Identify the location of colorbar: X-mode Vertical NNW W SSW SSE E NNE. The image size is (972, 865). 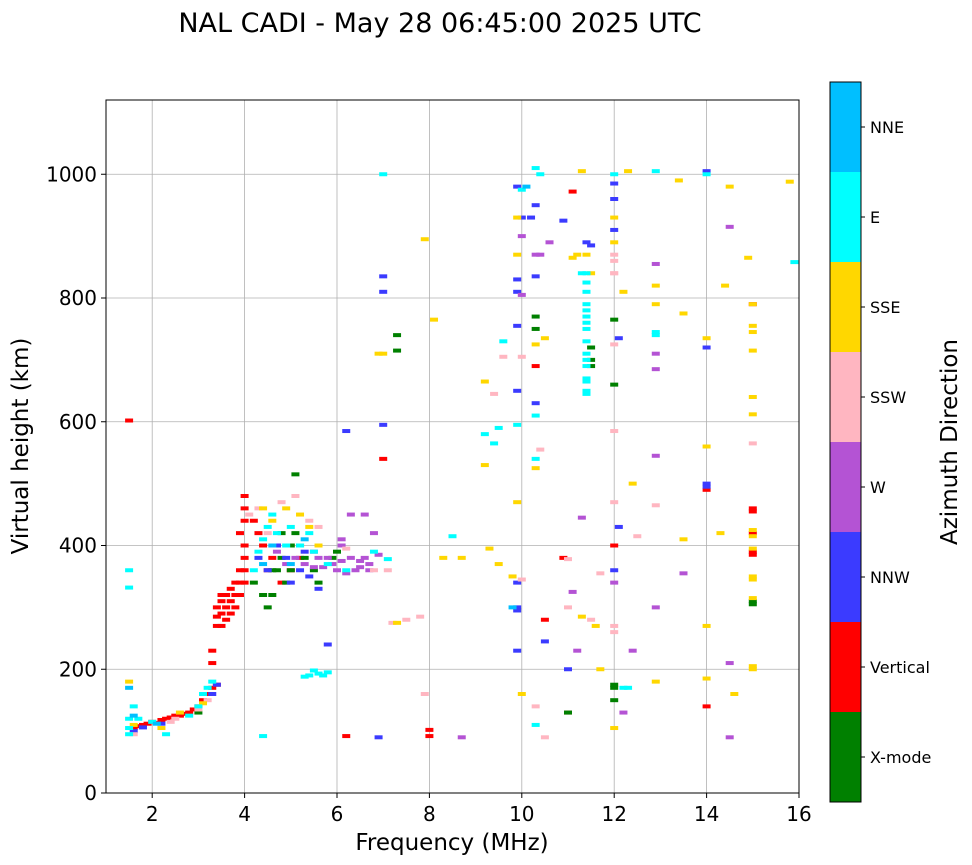
(880, 442).